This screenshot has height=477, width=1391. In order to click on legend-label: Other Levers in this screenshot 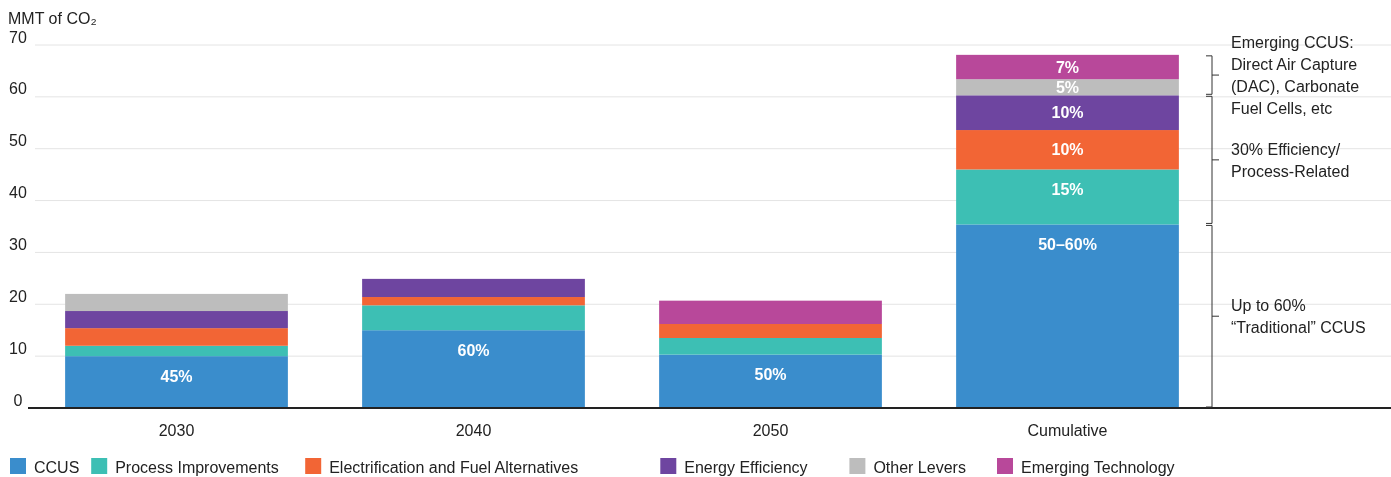, I will do `click(919, 467)`.